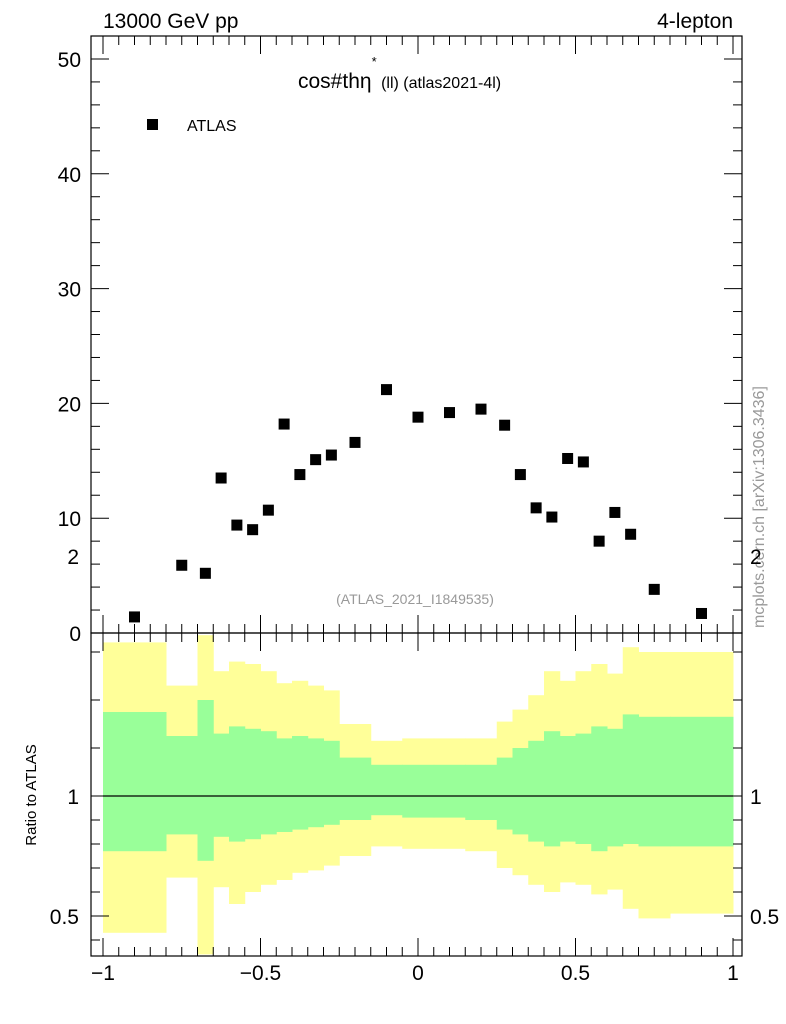 Image resolution: width=786 pixels, height=1024 pixels. I want to click on side-label: mcplots.cern.ch [arXiv:1306.3436], so click(759, 507).